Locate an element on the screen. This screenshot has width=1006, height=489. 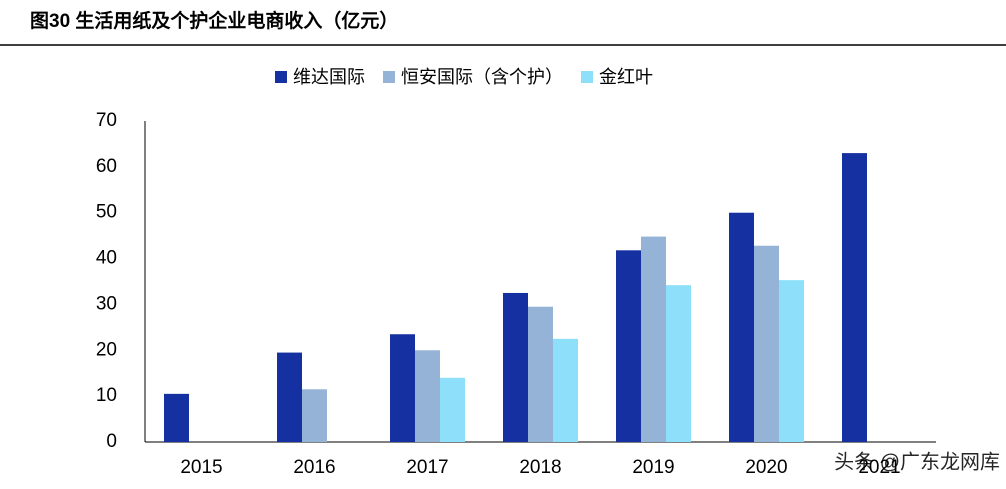
legend-label: 维达国际 is located at coordinates (329, 77).